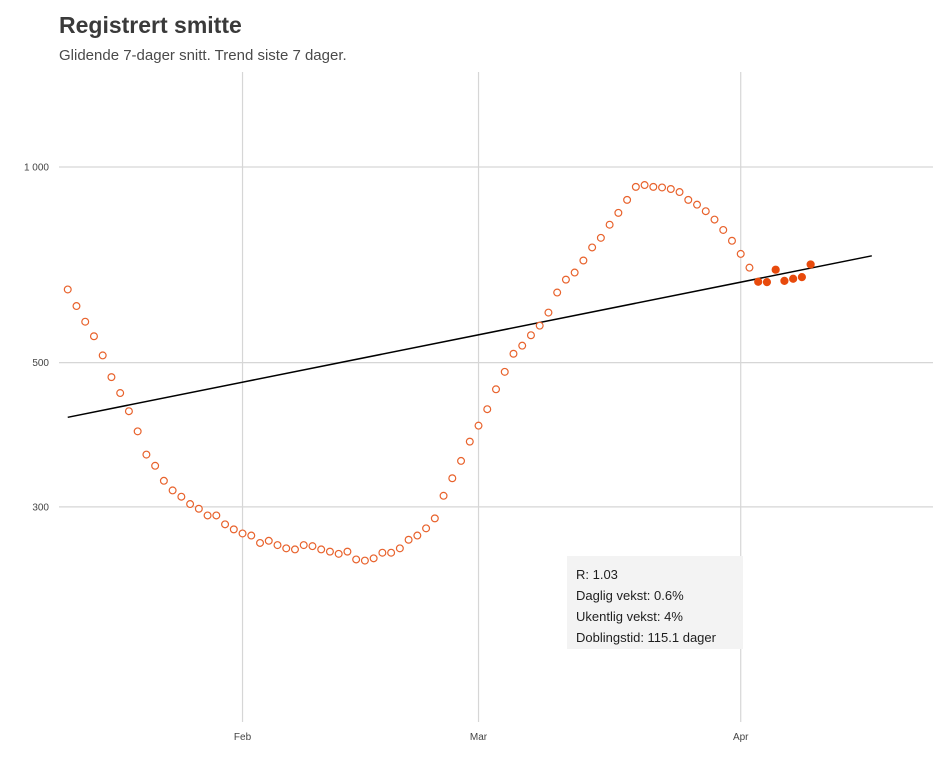 The image size is (952, 762). What do you see at coordinates (491, 737) in the screenshot?
I see `x-axis-ticks: Feb Mar Apr` at bounding box center [491, 737].